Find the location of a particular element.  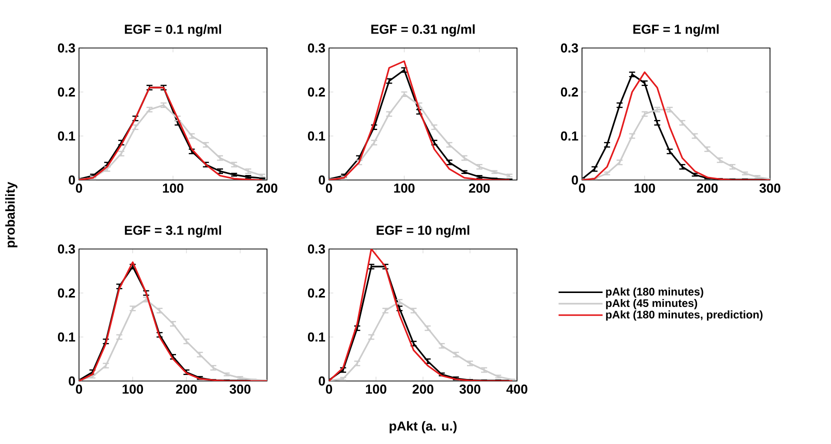

chart-title: EGF = 1 ng/ml is located at coordinates (676, 30).